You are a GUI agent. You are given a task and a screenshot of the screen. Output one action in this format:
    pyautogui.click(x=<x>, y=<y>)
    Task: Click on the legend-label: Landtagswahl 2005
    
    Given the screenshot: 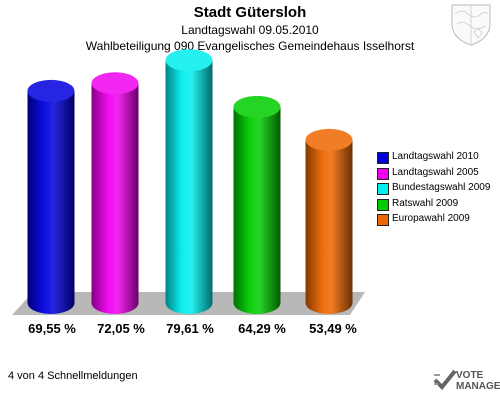 What is the action you would take?
    pyautogui.click(x=435, y=172)
    